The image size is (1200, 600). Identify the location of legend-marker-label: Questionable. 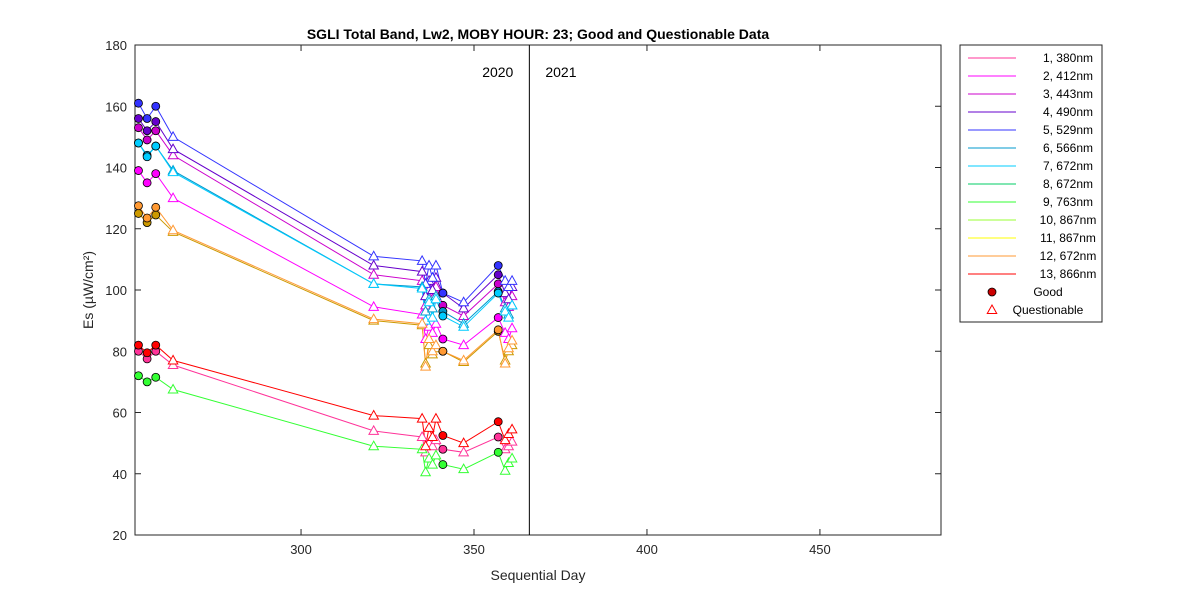
(1048, 310).